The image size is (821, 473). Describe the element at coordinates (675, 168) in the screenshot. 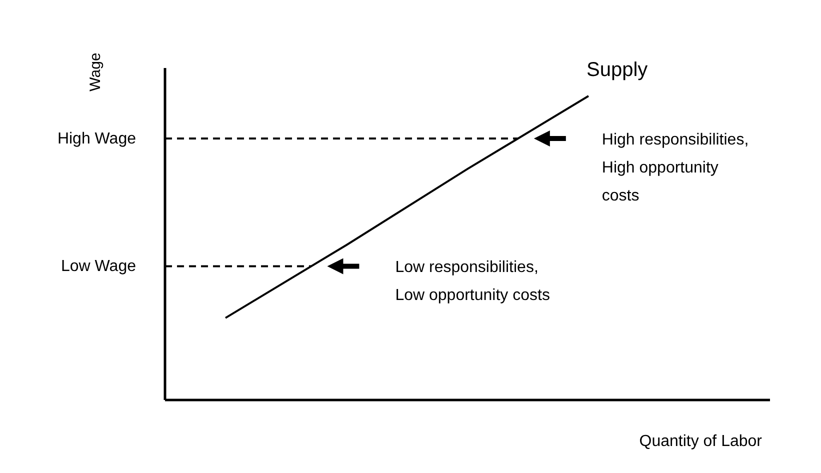

I see `annotation: High responsibilities, High opportunity costs` at that location.